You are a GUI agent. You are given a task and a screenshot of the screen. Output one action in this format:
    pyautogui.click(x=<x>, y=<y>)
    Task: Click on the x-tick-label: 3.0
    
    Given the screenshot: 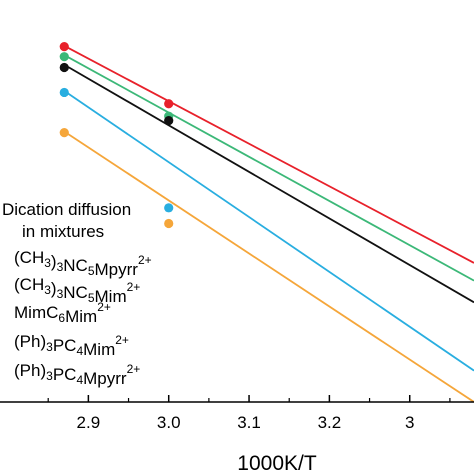 What is the action you would take?
    pyautogui.click(x=169, y=422)
    